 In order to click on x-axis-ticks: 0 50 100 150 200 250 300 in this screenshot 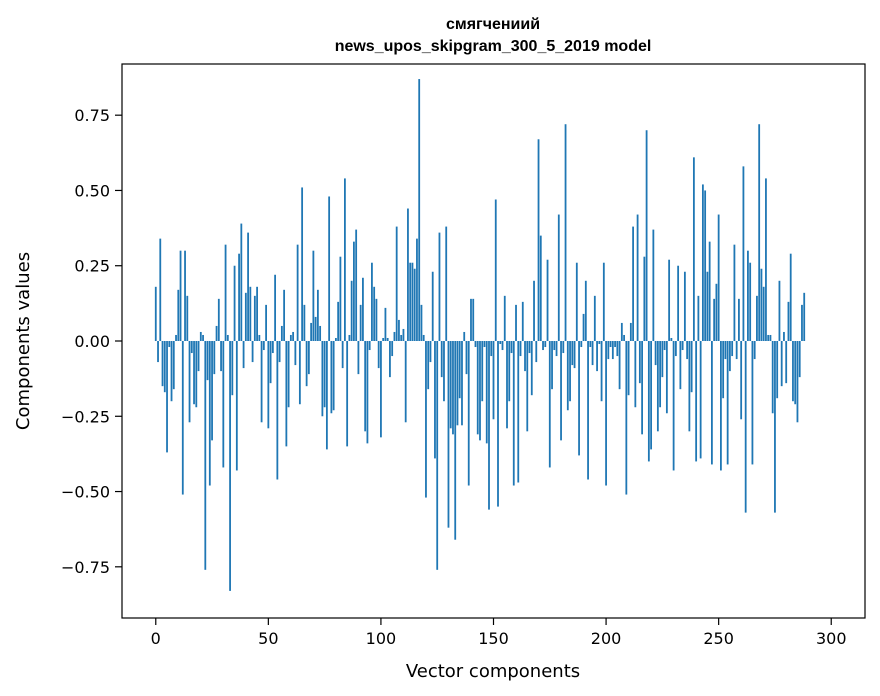, I will do `click(499, 633)`.